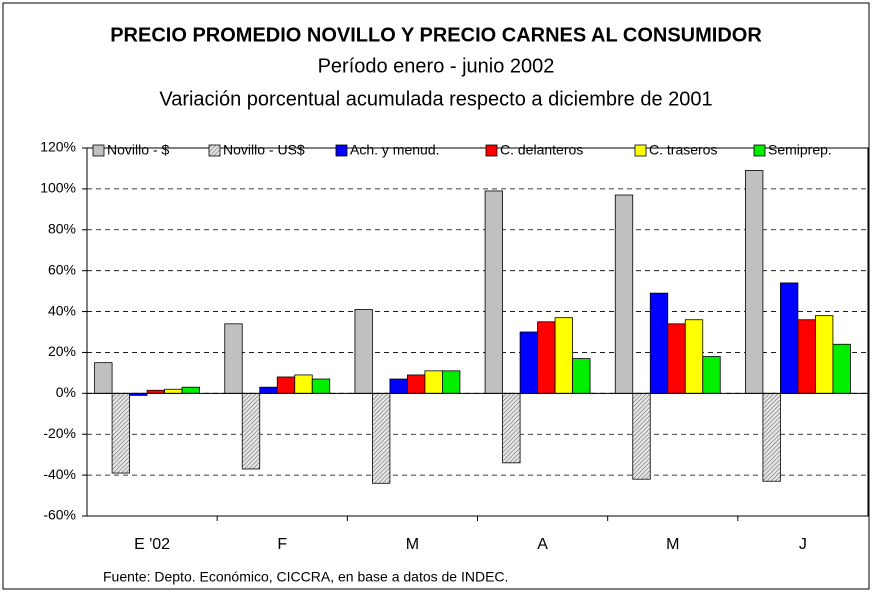 Image resolution: width=873 pixels, height=592 pixels. Describe the element at coordinates (541, 150) in the screenshot. I see `legend-label: C. delanteros` at that location.